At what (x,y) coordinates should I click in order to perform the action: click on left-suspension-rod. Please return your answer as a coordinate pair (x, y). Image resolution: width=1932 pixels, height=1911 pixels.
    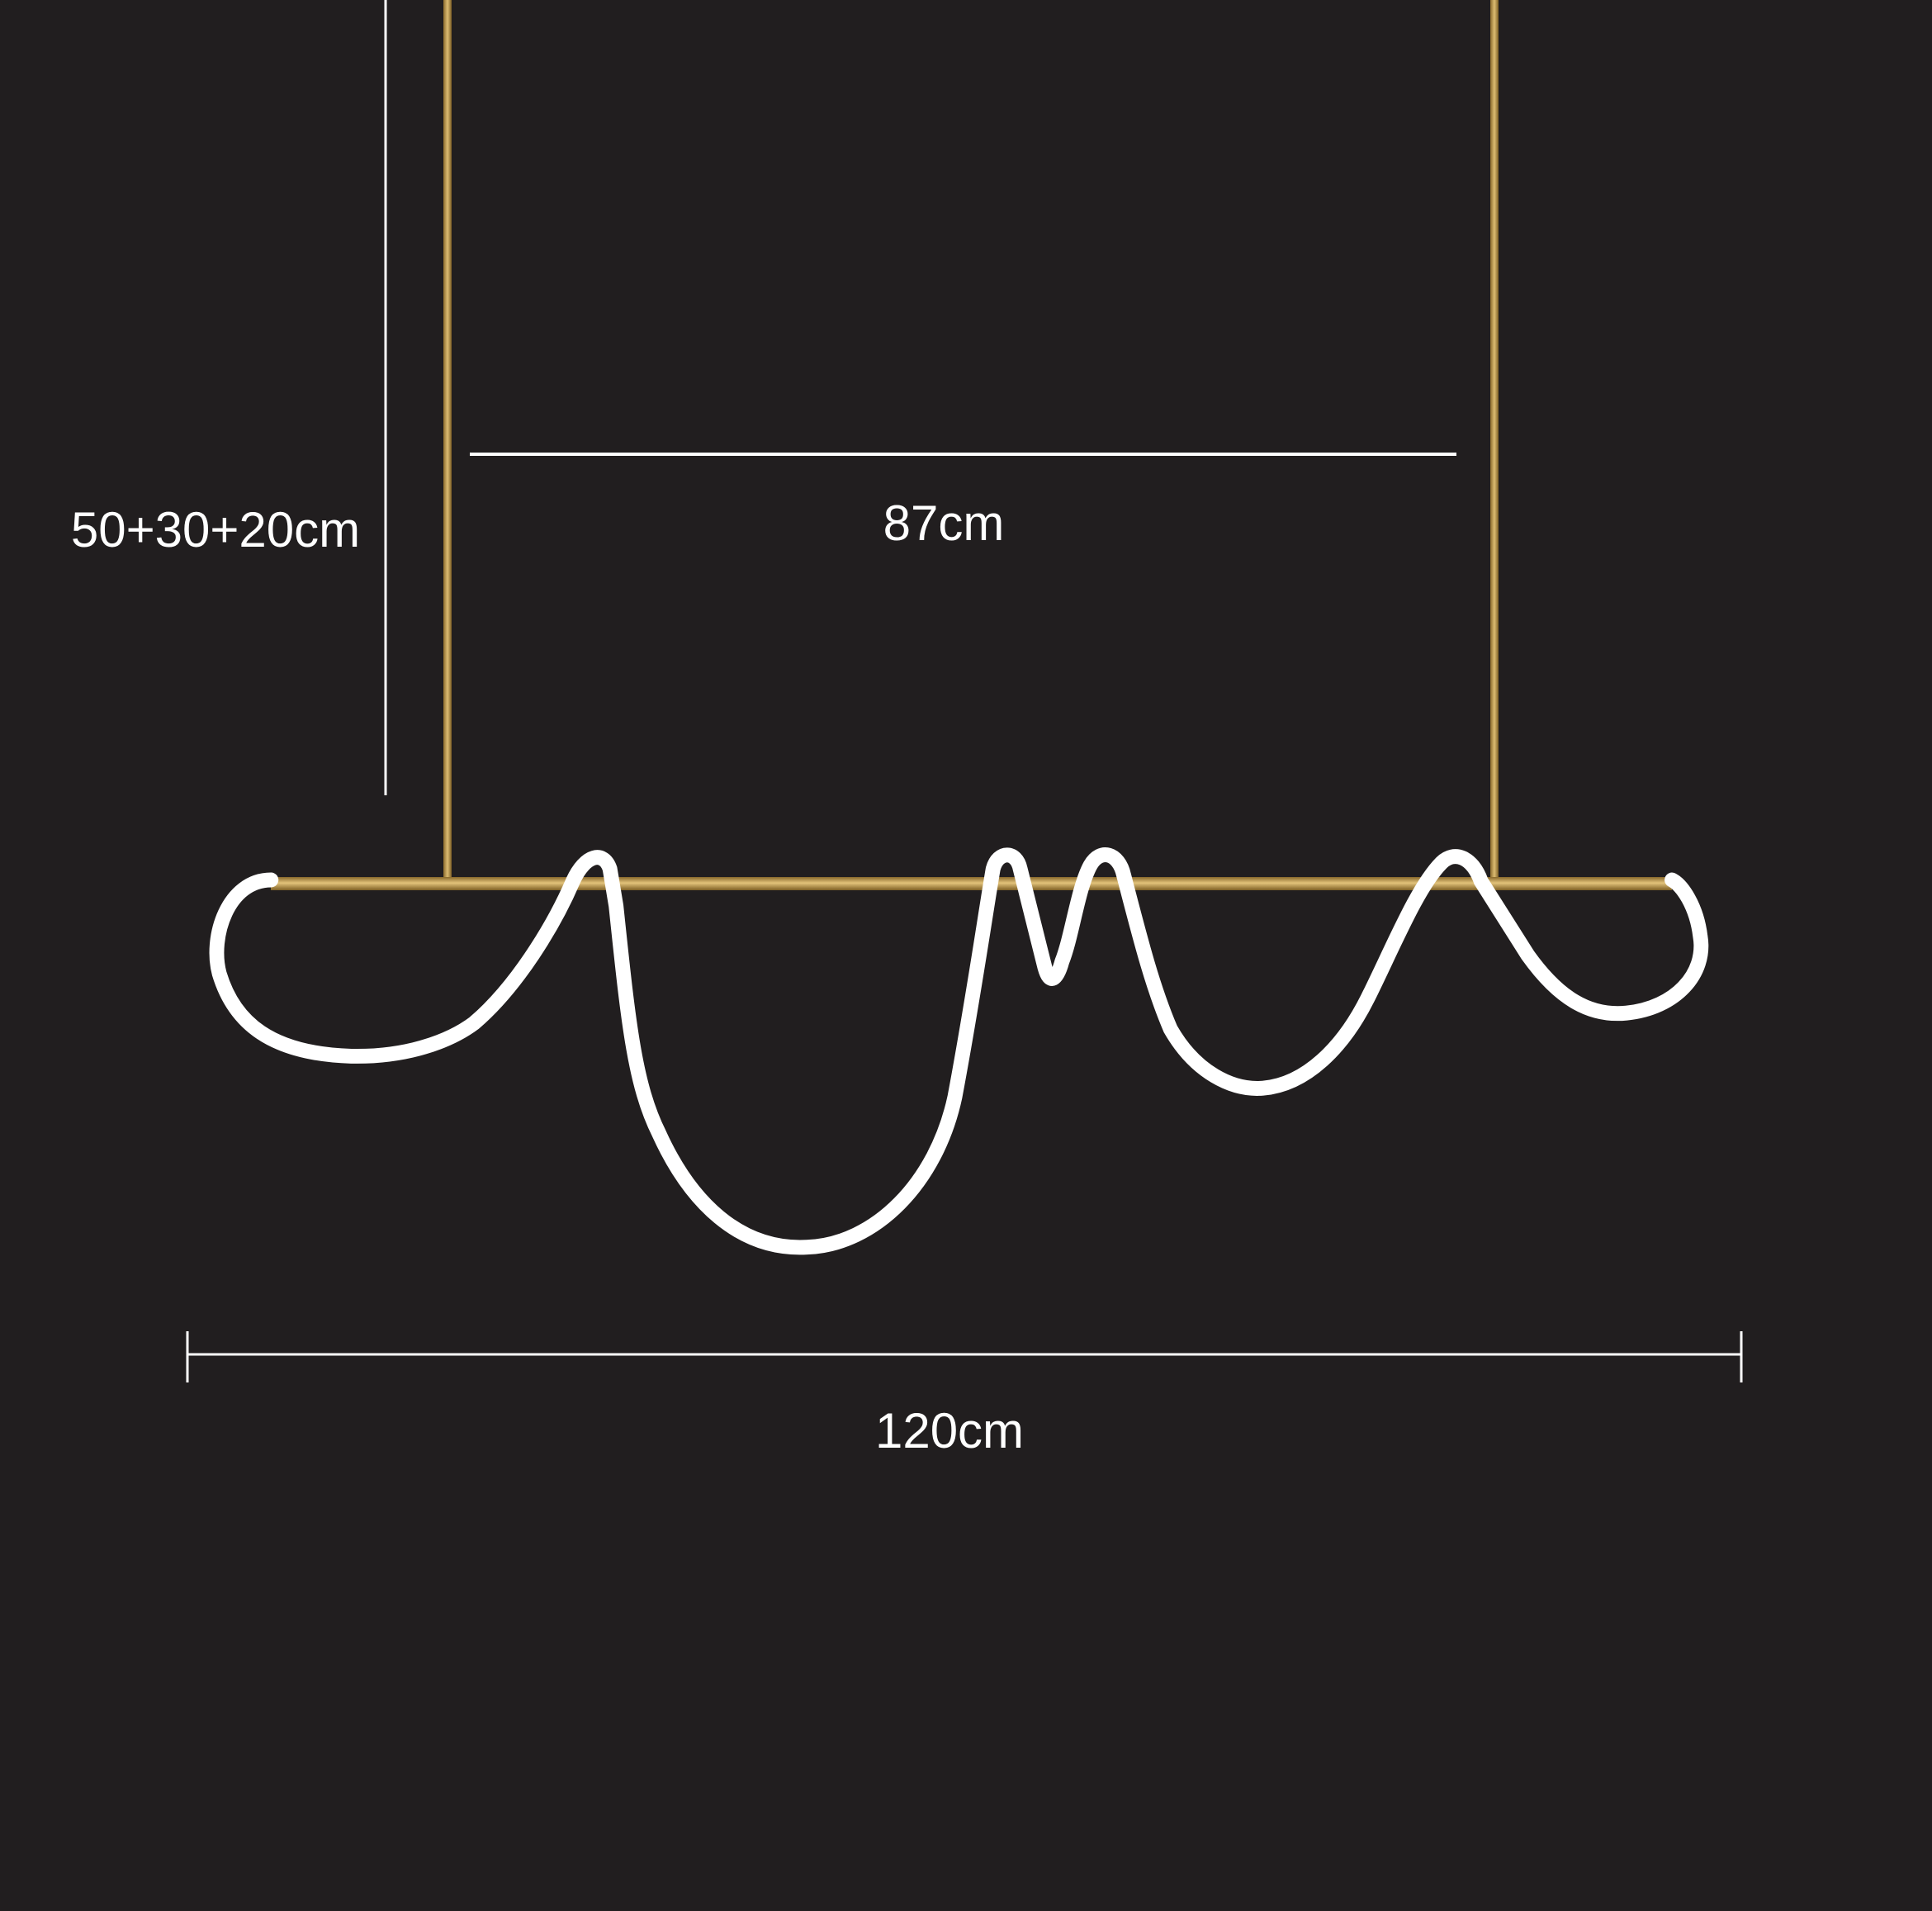
    Looking at the image, I should click on (447, 439).